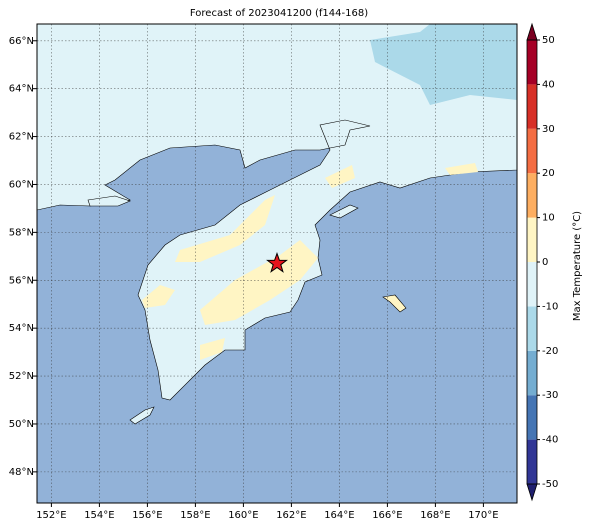 The width and height of the screenshot is (592, 528). I want to click on y-tick-label: 64°N, so click(21, 89).